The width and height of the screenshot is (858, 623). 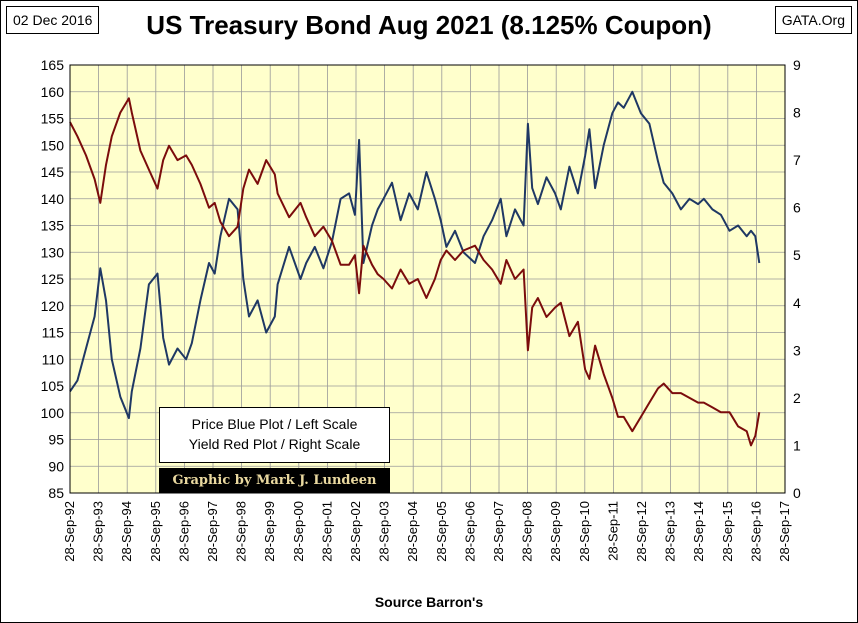 What do you see at coordinates (797, 445) in the screenshot?
I see `right-tick-label: 1` at bounding box center [797, 445].